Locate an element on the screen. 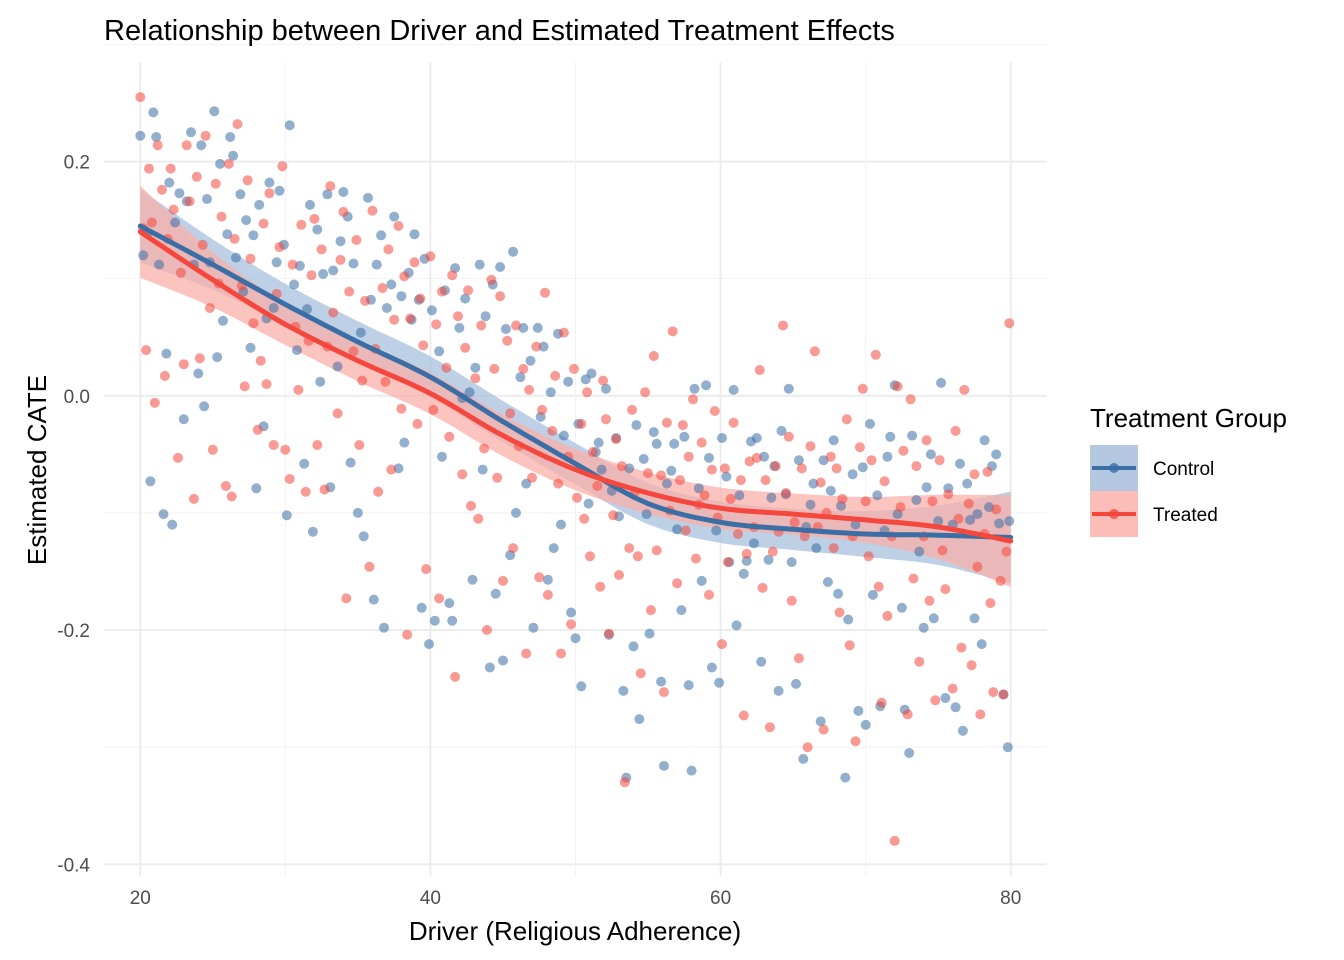 The image size is (1344, 960). legend: Treatment Group Control Treated is located at coordinates (1188, 470).